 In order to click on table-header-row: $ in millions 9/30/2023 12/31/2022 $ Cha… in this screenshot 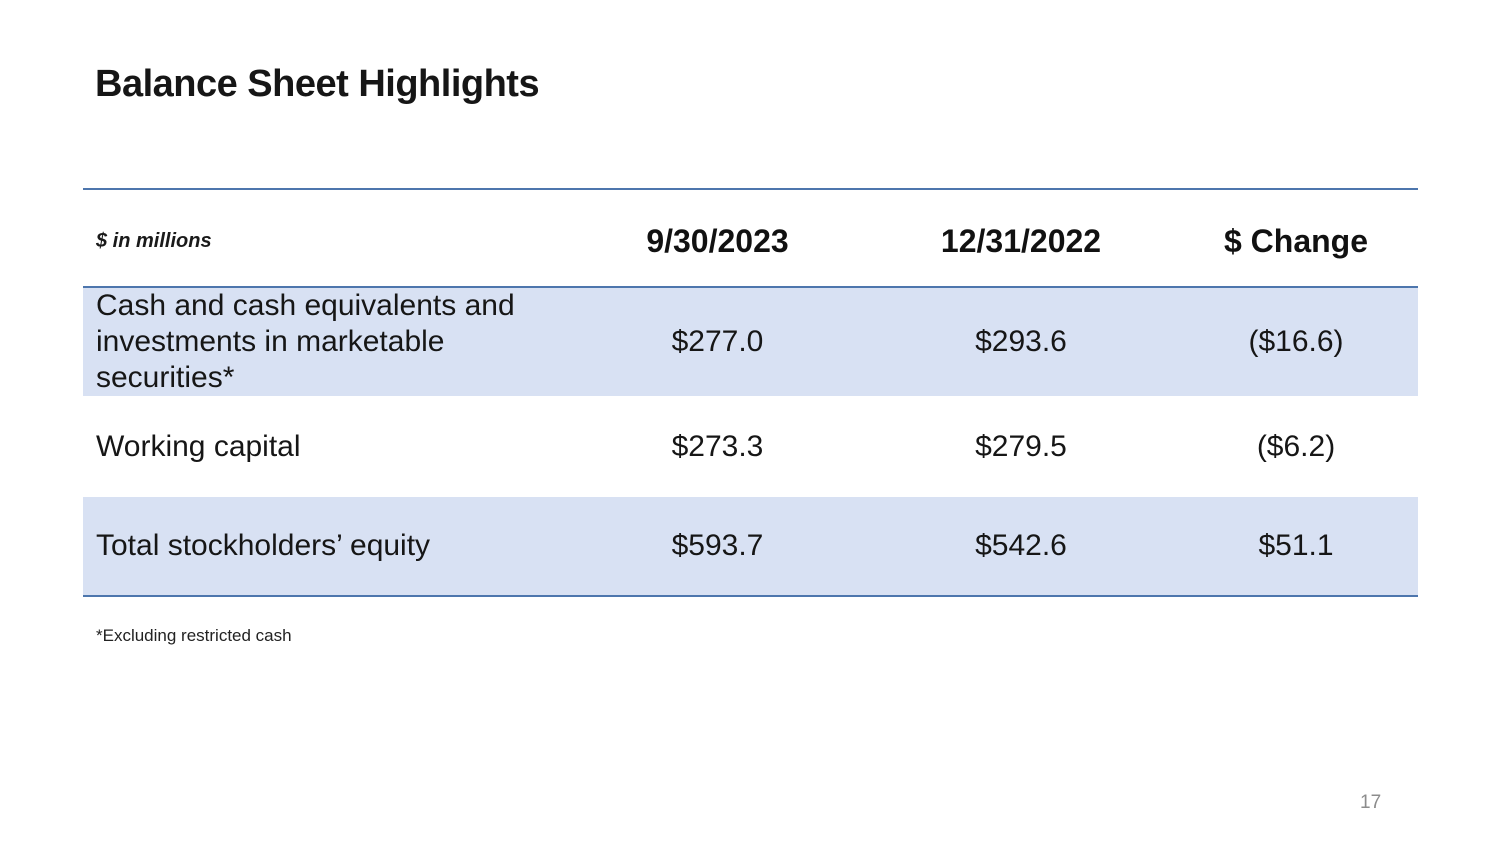, I will do `click(750, 238)`.